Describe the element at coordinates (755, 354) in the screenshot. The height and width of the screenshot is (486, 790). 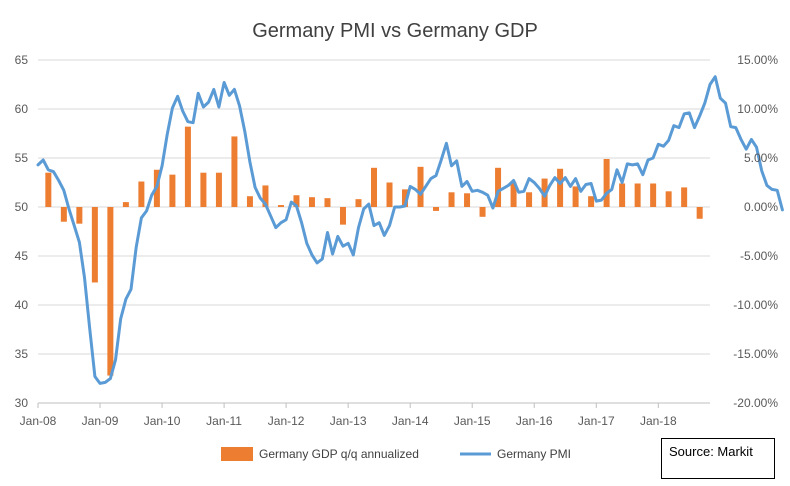
I see `y-right-tick-label: -15.00%` at that location.